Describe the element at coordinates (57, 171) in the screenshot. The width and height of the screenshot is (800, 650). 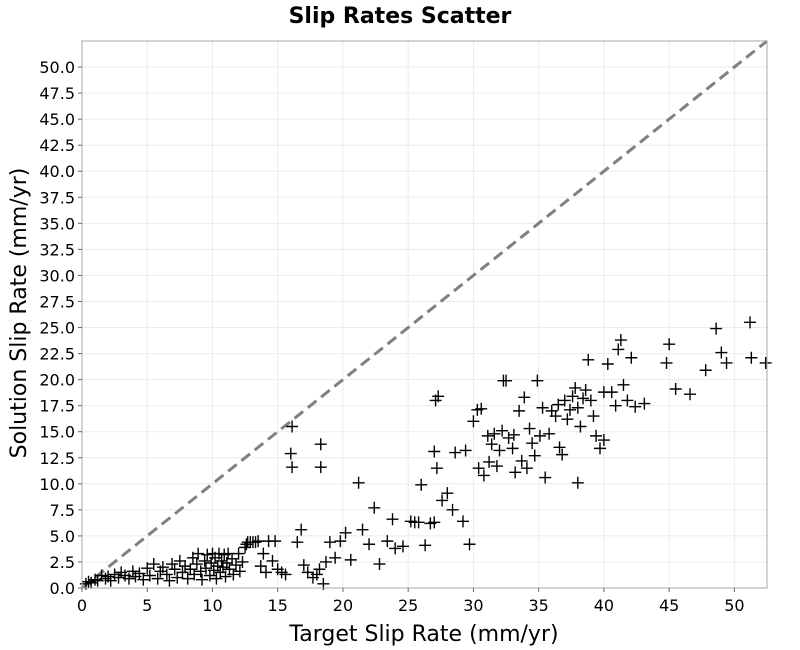
I see `y-tick-label: 40.0` at that location.